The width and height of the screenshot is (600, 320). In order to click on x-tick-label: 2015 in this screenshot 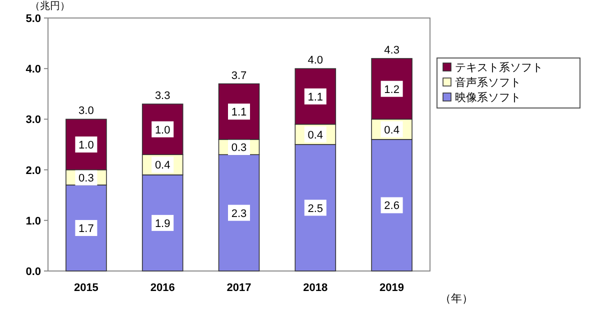, I will do `click(86, 288)`.